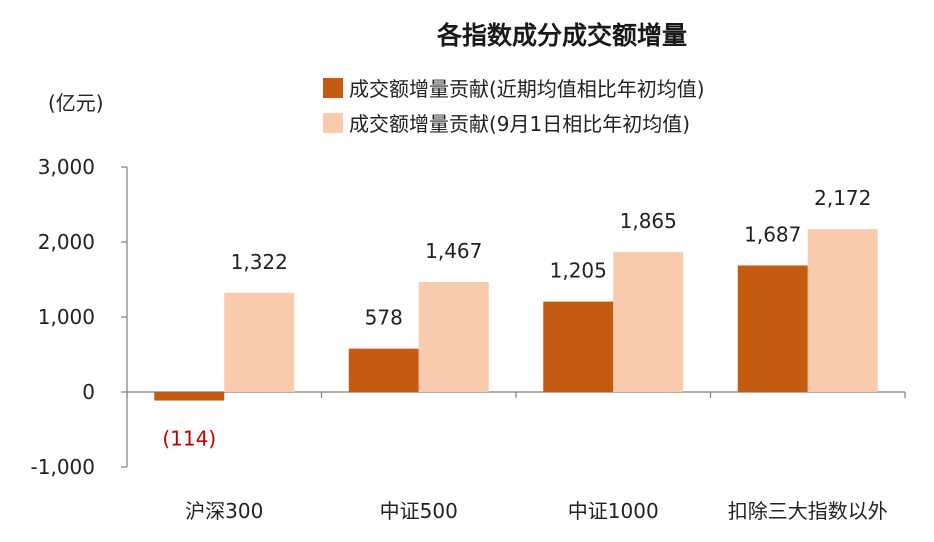 Image resolution: width=934 pixels, height=542 pixels. Describe the element at coordinates (808, 511) in the screenshot. I see `x-category-label: 扣除三大指数以外` at that location.